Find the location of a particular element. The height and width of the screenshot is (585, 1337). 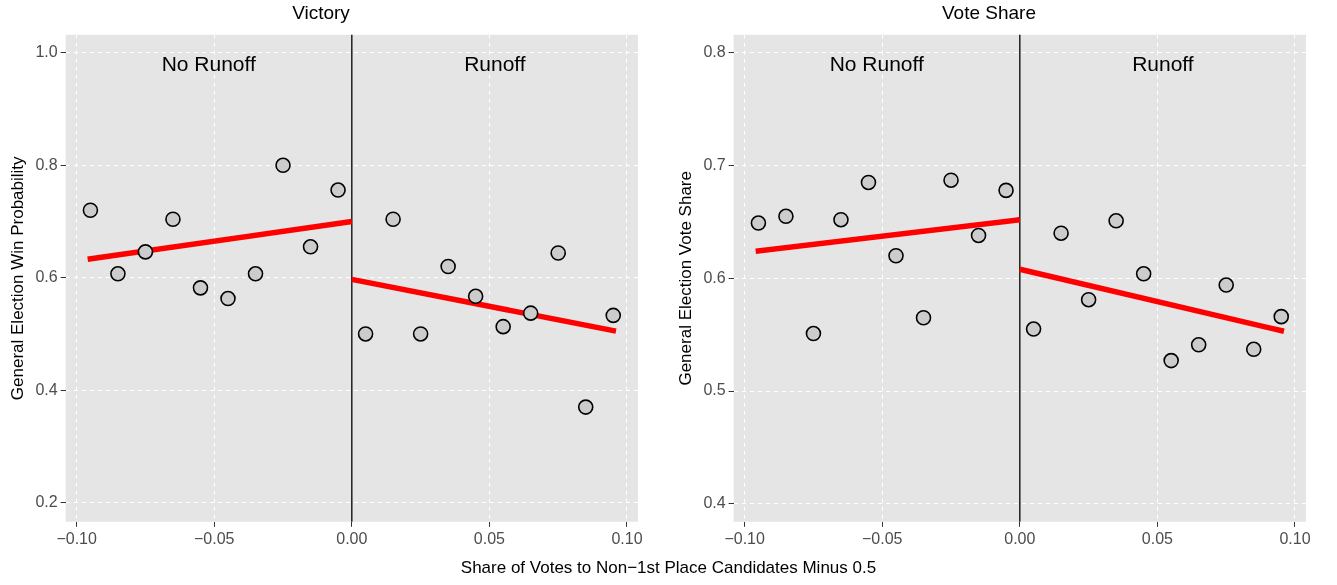

chart-title: Victory is located at coordinates (321, 12).